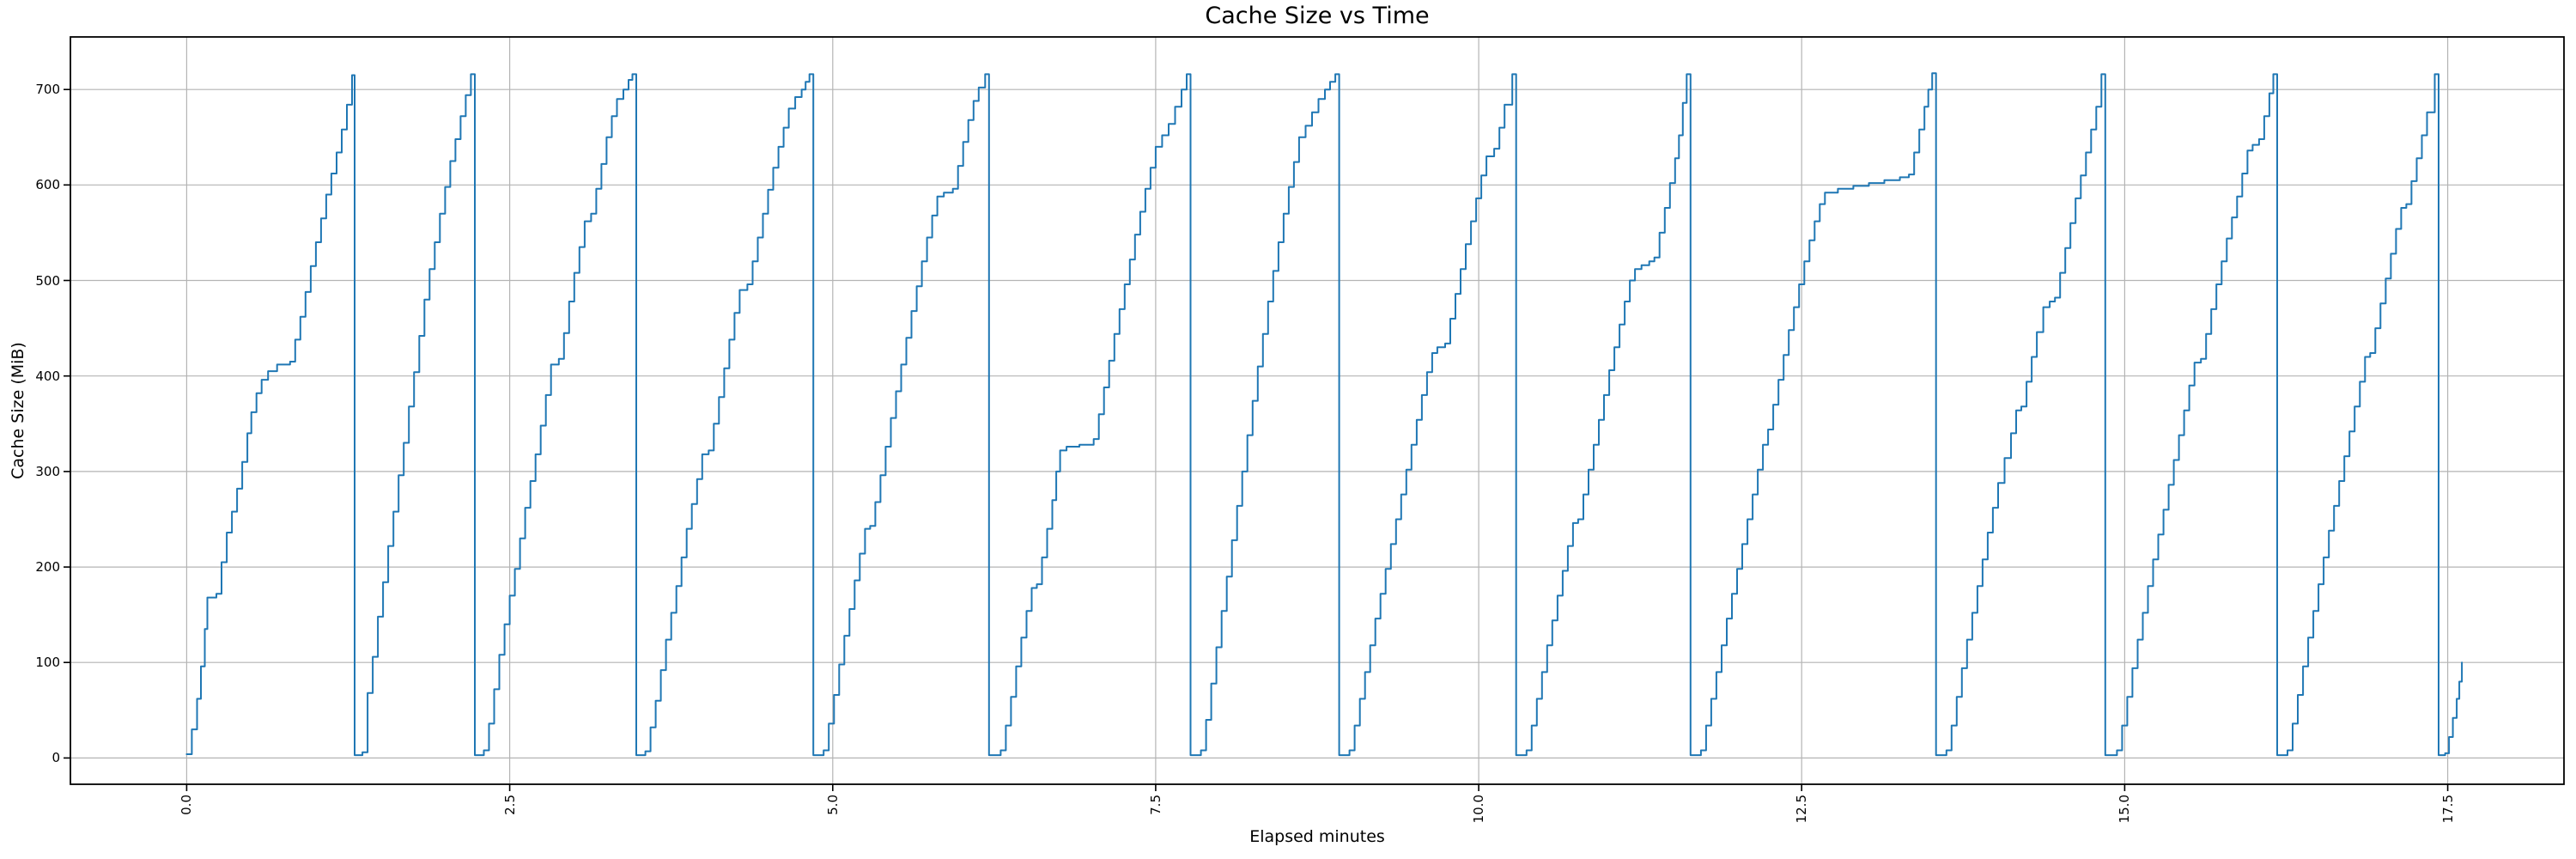 This screenshot has height=859, width=2576. I want to click on x-axis-label: Elapsed minutes, so click(1317, 837).